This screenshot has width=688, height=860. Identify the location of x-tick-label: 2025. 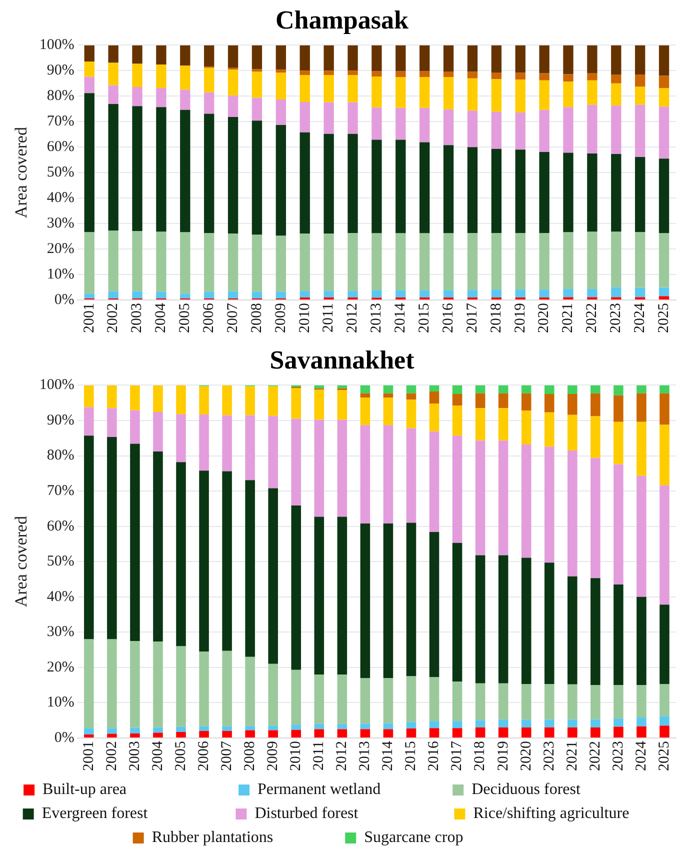
(664, 756).